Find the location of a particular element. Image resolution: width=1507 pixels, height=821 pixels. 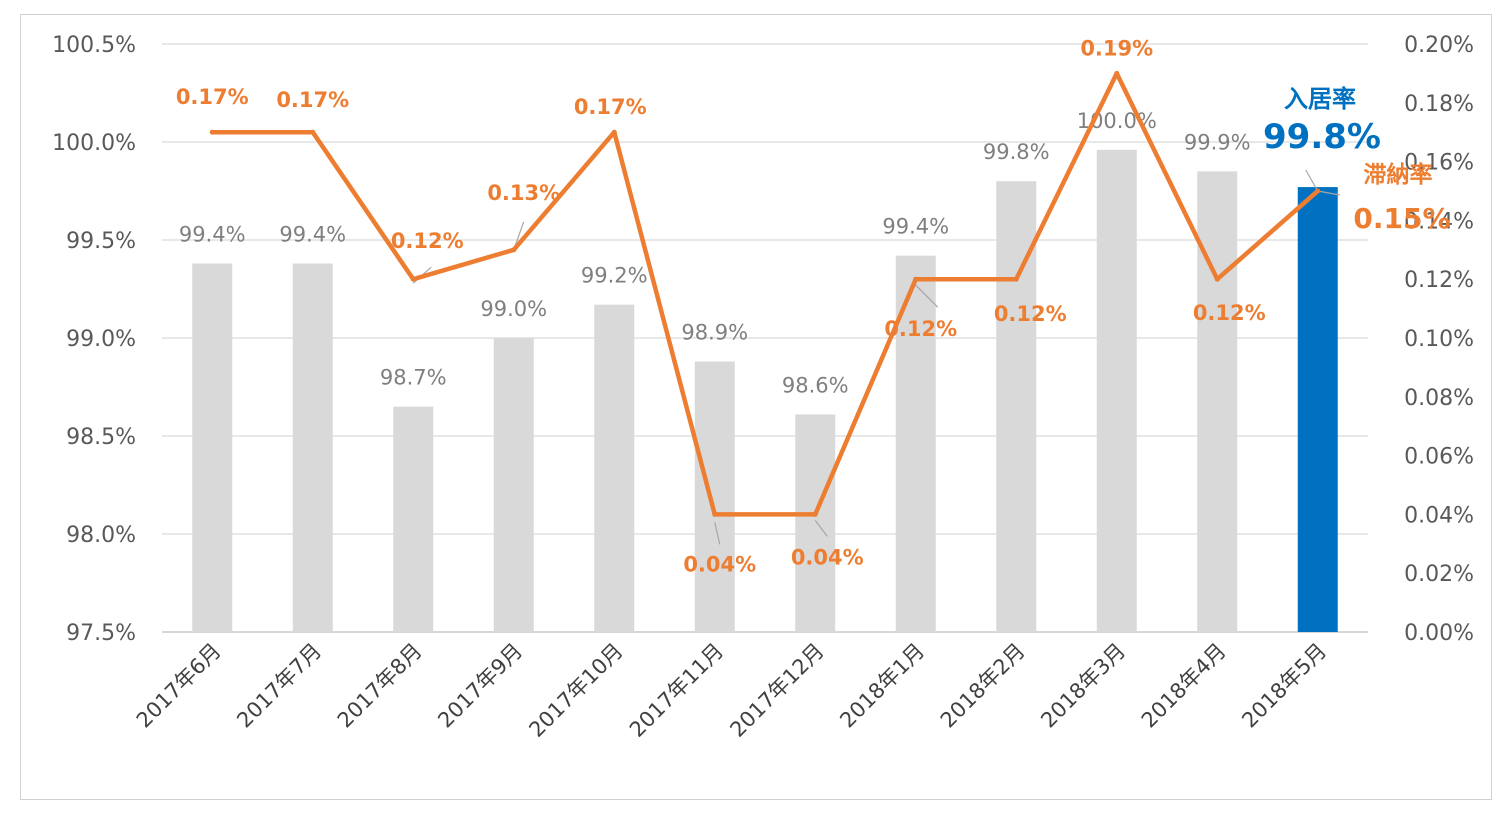

right-tick-label: 0.16% is located at coordinates (1439, 163).